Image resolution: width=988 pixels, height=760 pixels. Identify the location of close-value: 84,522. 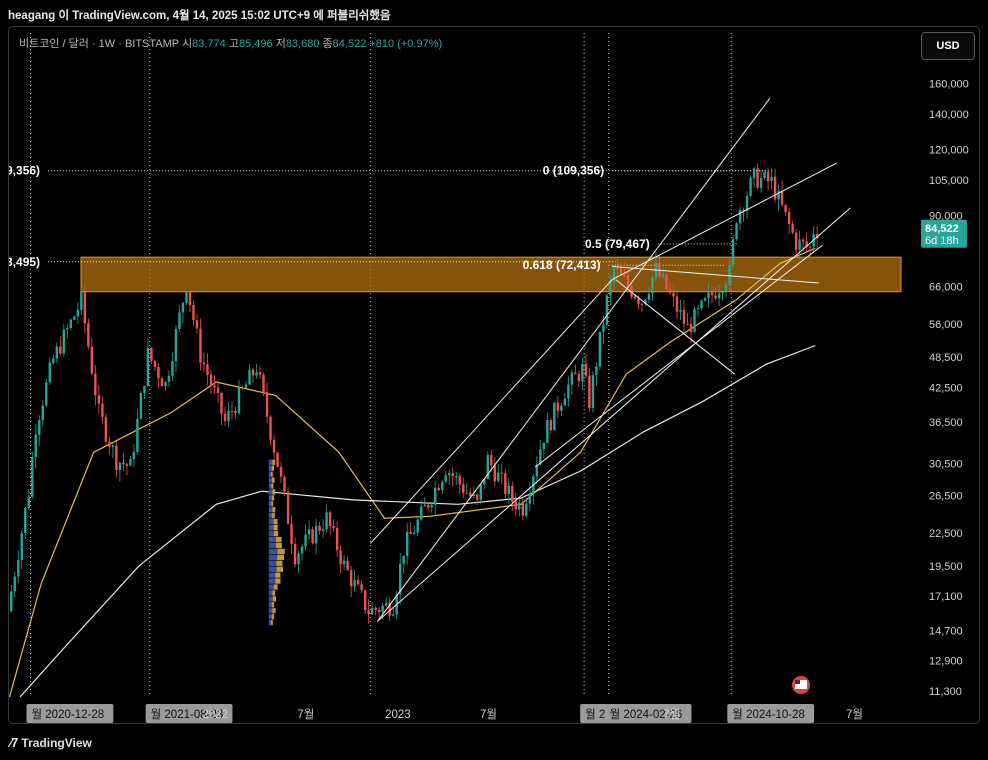
(349, 44).